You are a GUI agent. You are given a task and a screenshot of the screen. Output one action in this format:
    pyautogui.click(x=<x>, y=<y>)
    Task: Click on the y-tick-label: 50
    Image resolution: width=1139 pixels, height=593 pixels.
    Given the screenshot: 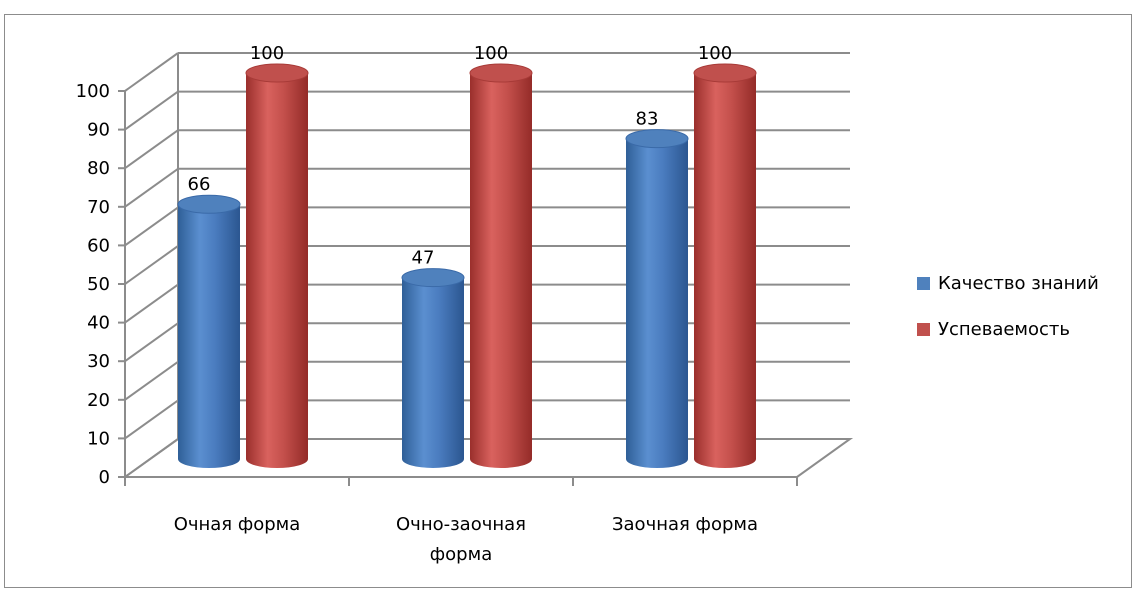 What is the action you would take?
    pyautogui.click(x=98, y=284)
    